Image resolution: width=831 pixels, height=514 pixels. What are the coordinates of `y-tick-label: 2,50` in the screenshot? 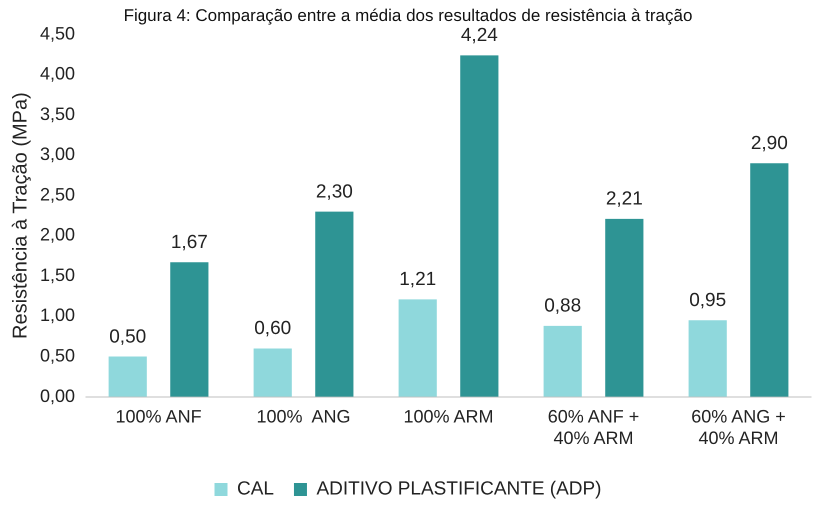 It's located at (58, 194).